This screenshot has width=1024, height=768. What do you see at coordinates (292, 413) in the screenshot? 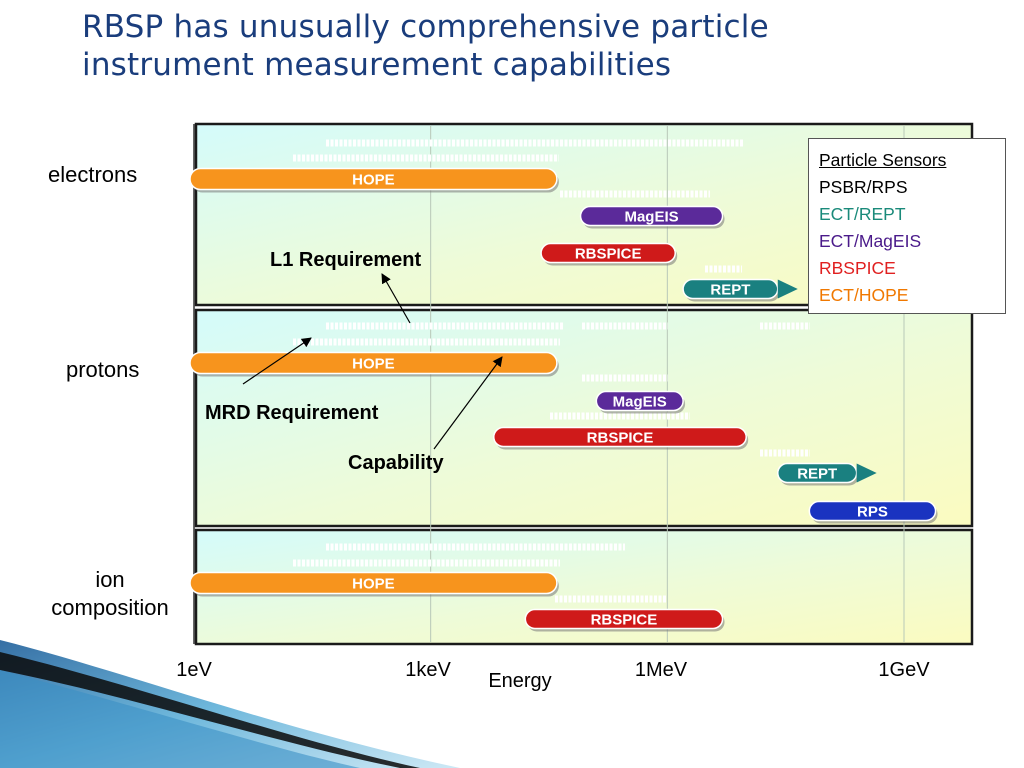
I see `annotation-mrd-requirement: MRD Requirement` at bounding box center [292, 413].